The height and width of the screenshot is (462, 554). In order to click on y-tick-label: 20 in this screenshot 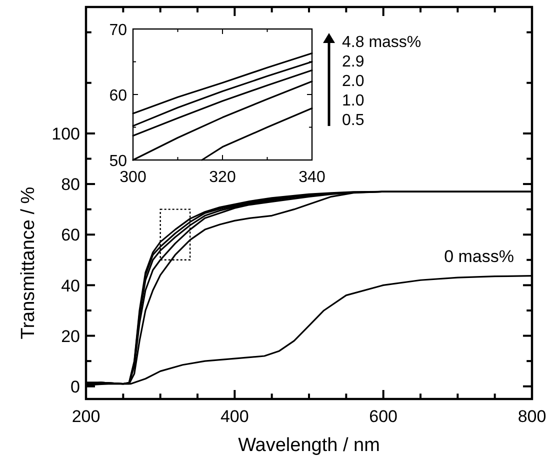, I will do `click(70, 336)`.